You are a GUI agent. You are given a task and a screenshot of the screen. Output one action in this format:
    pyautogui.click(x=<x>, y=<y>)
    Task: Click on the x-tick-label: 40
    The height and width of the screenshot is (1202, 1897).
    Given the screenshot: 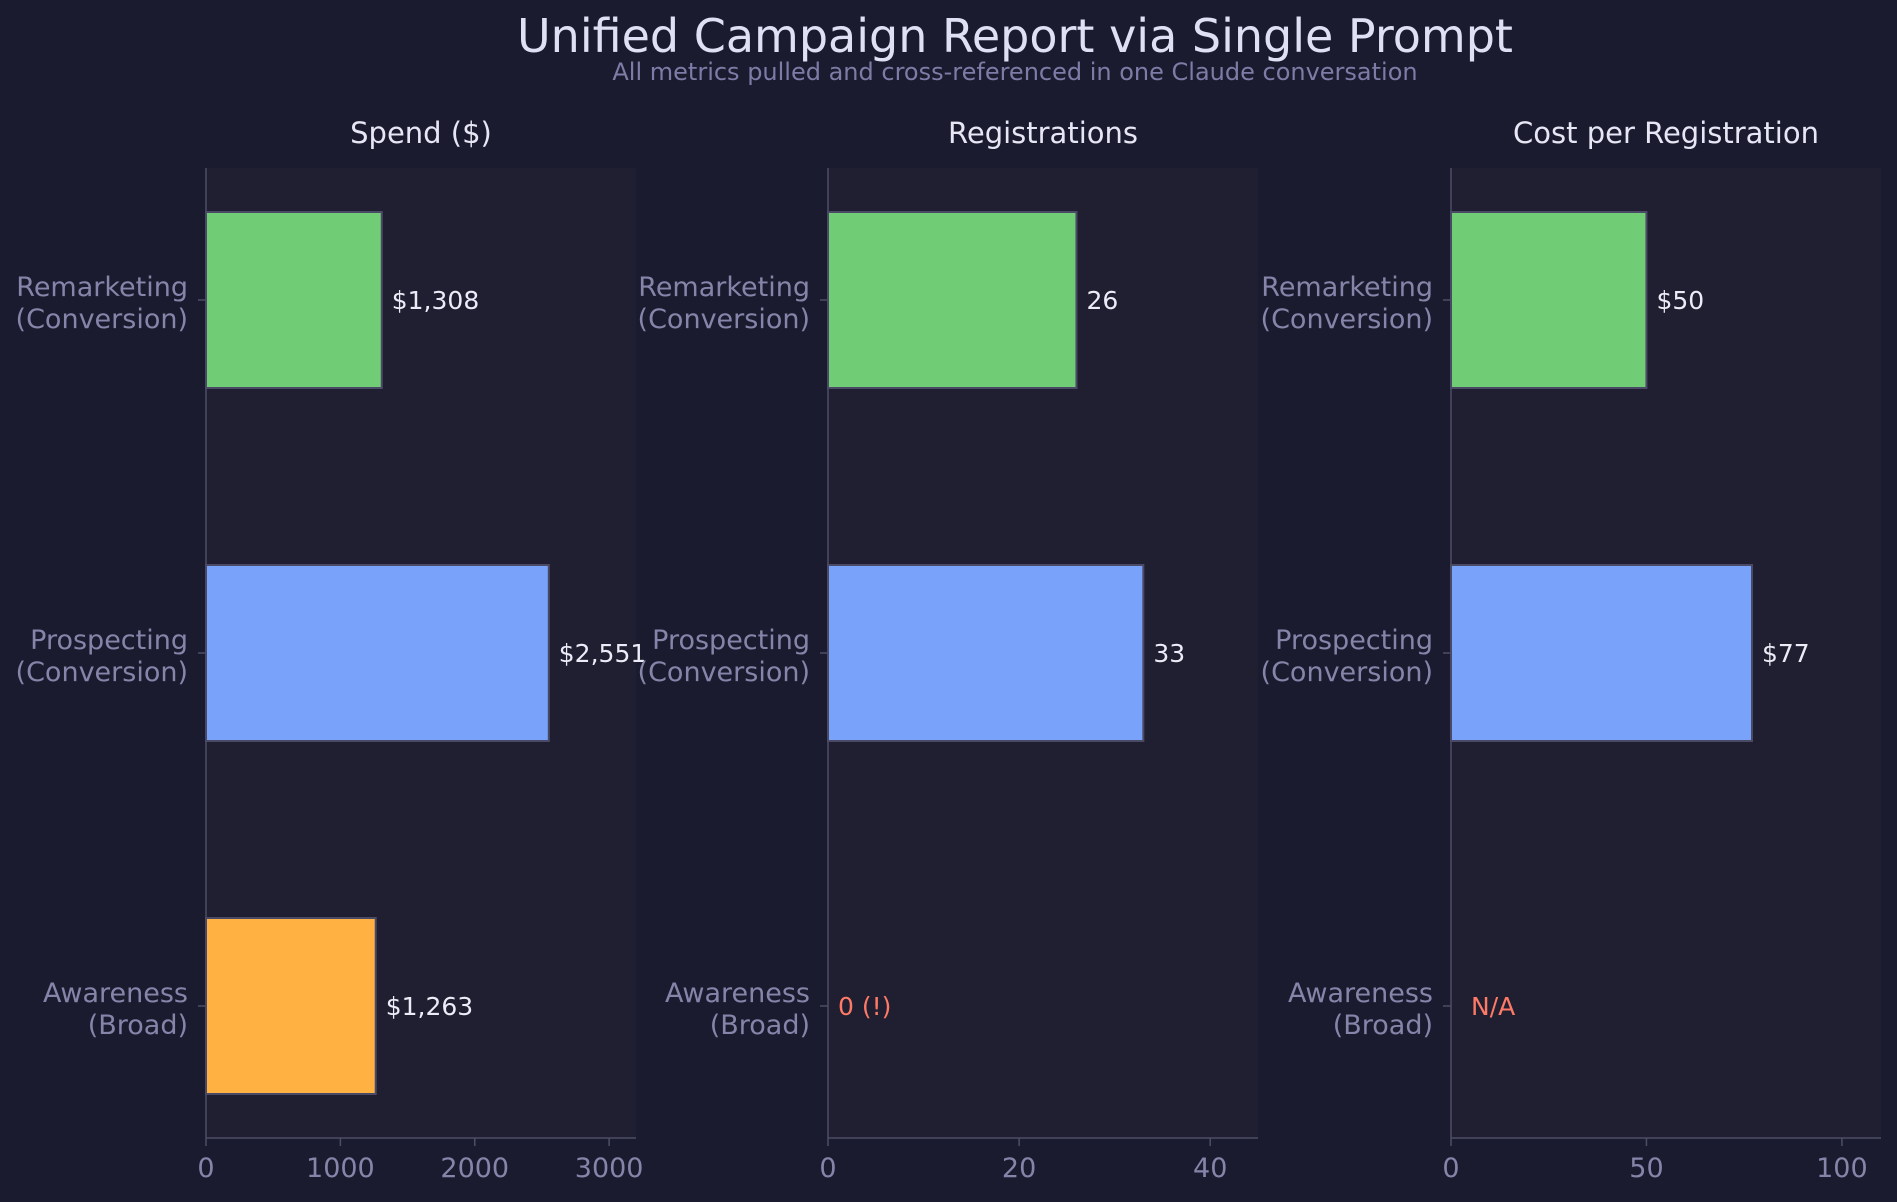 What is the action you would take?
    pyautogui.click(x=1210, y=1168)
    